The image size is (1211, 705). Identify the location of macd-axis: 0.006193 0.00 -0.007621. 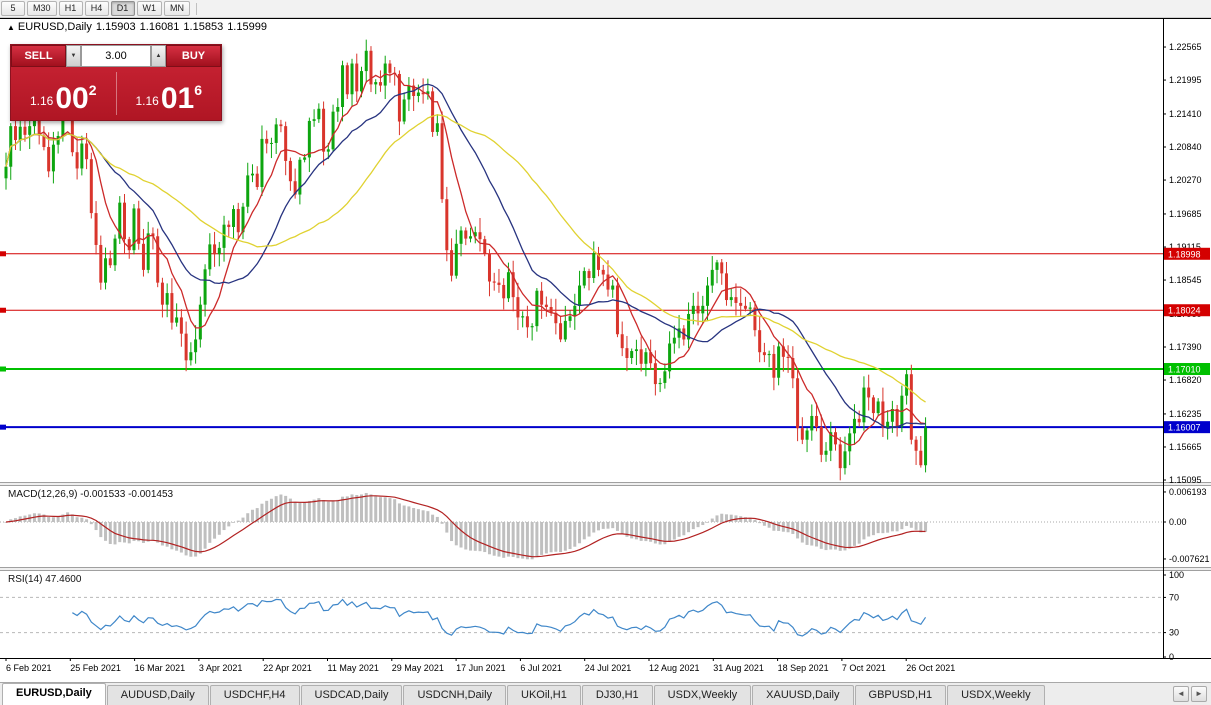
(1186, 525).